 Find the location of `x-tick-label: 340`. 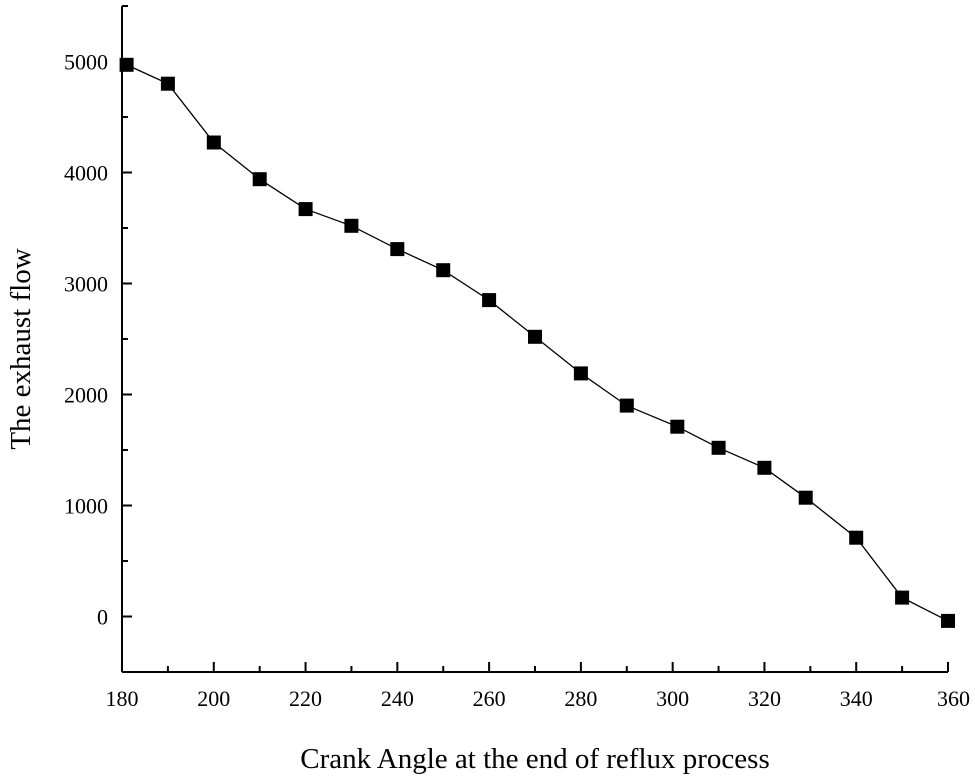

x-tick-label: 340 is located at coordinates (856, 698).